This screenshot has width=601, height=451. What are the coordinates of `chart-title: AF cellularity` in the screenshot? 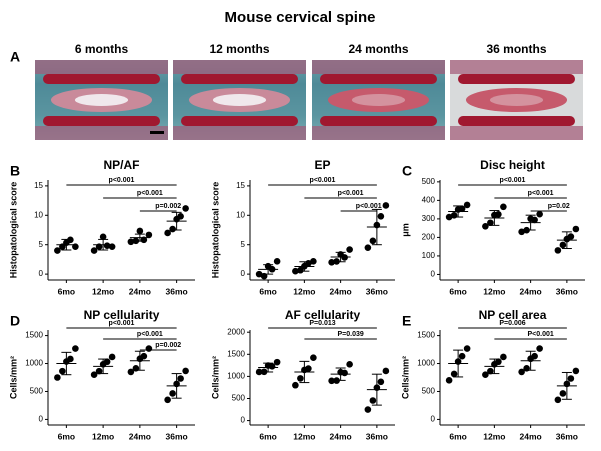 It's located at (323, 315).